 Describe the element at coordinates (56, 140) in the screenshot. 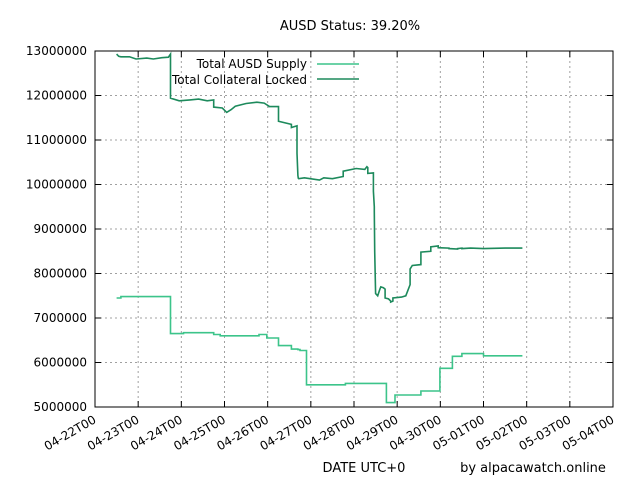

I see `y-tick-label: 11000000` at that location.